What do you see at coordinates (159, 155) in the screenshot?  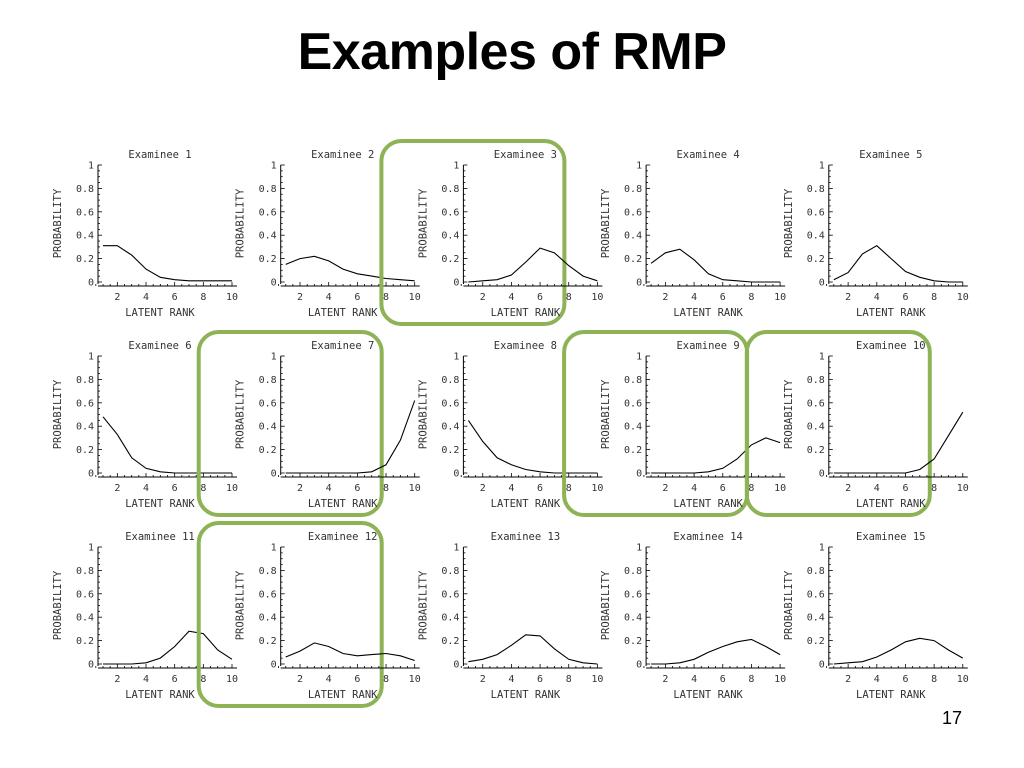 I see `chart-title: Examinee 1` at bounding box center [159, 155].